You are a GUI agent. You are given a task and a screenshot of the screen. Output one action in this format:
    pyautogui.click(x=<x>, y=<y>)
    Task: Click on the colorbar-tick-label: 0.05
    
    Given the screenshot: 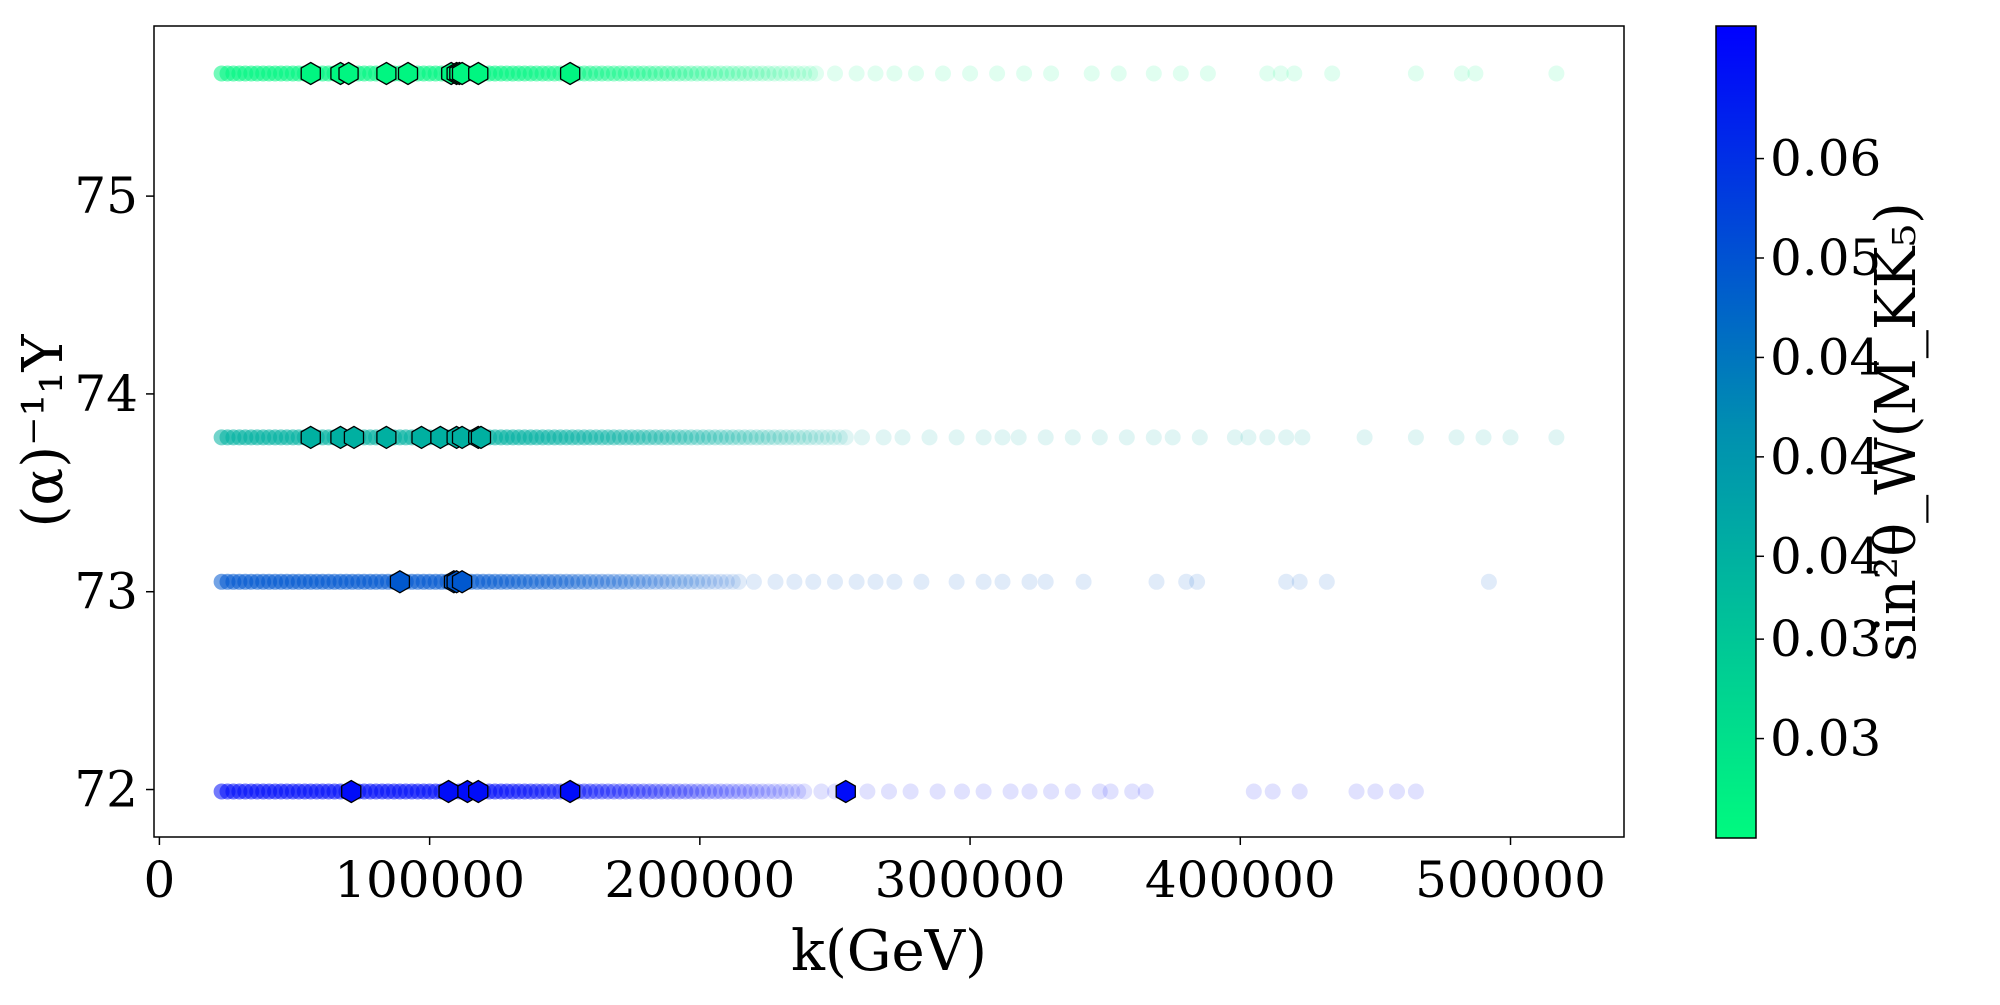 What is the action you would take?
    pyautogui.click(x=1825, y=258)
    